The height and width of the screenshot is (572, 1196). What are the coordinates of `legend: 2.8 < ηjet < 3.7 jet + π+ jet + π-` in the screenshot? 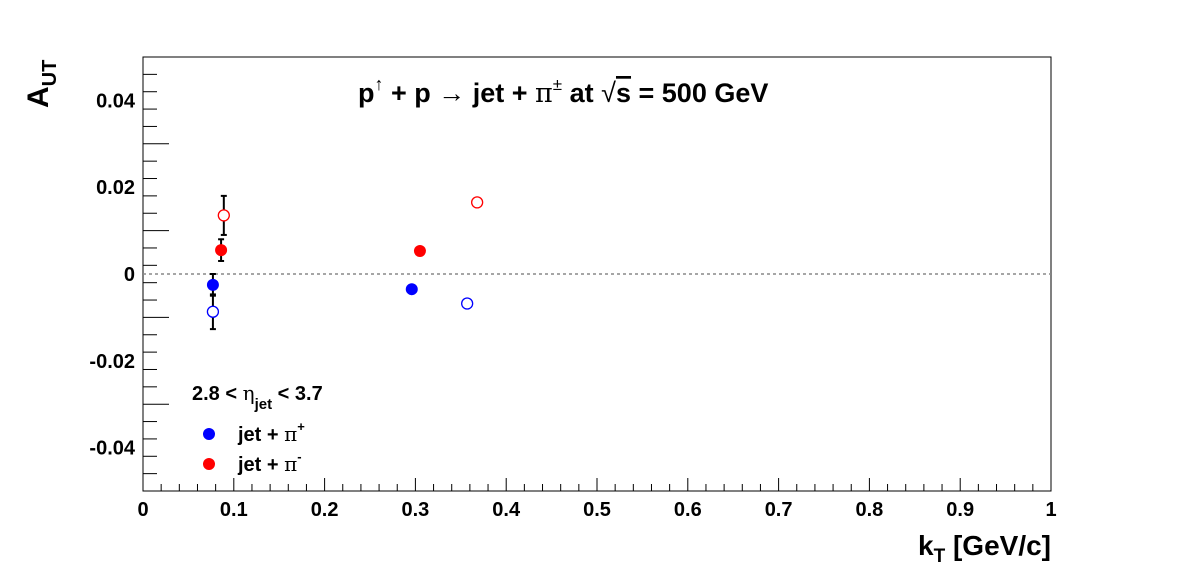 It's located at (257, 428).